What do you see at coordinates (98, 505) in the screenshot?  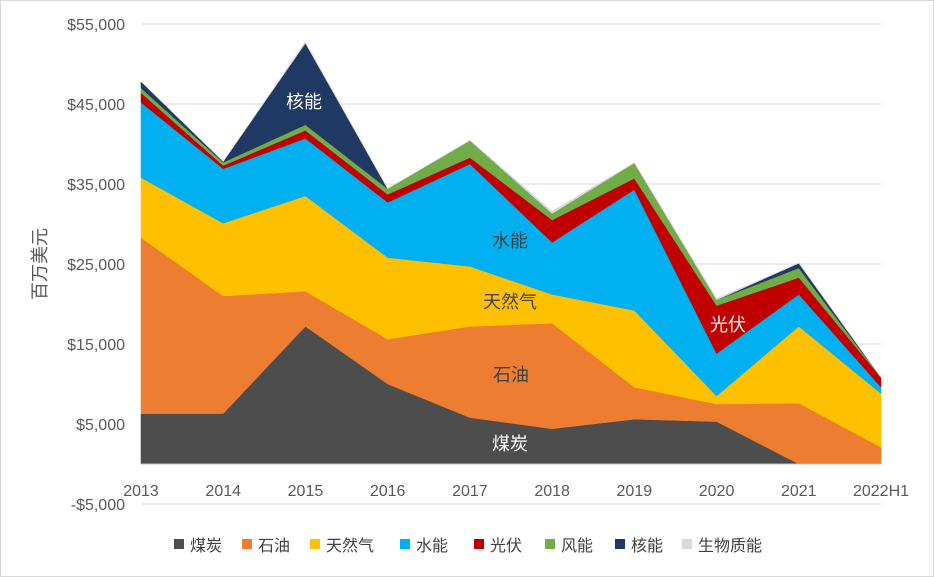 I see `y-tick-label: -$5,000` at bounding box center [98, 505].